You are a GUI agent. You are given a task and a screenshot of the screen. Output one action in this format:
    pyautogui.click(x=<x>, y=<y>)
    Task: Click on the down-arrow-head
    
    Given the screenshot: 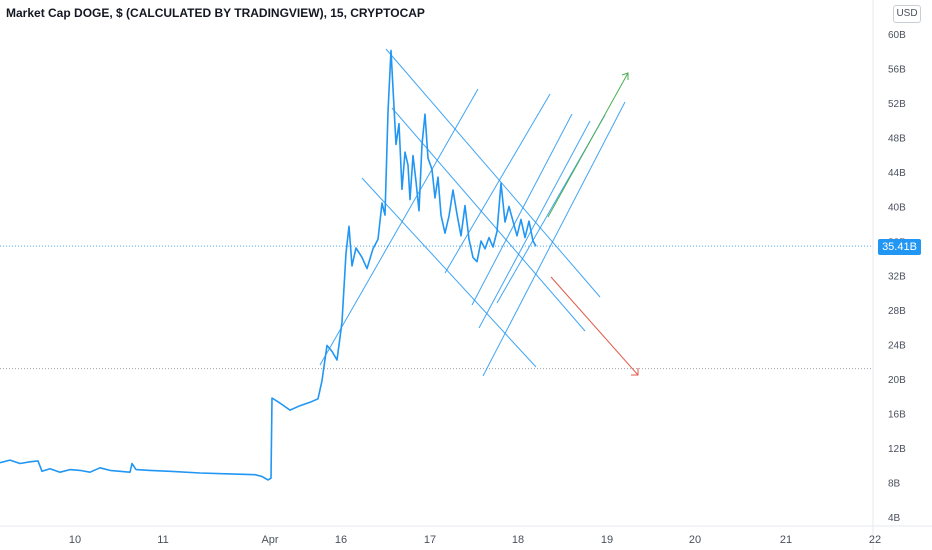 What is the action you would take?
    pyautogui.click(x=635, y=372)
    